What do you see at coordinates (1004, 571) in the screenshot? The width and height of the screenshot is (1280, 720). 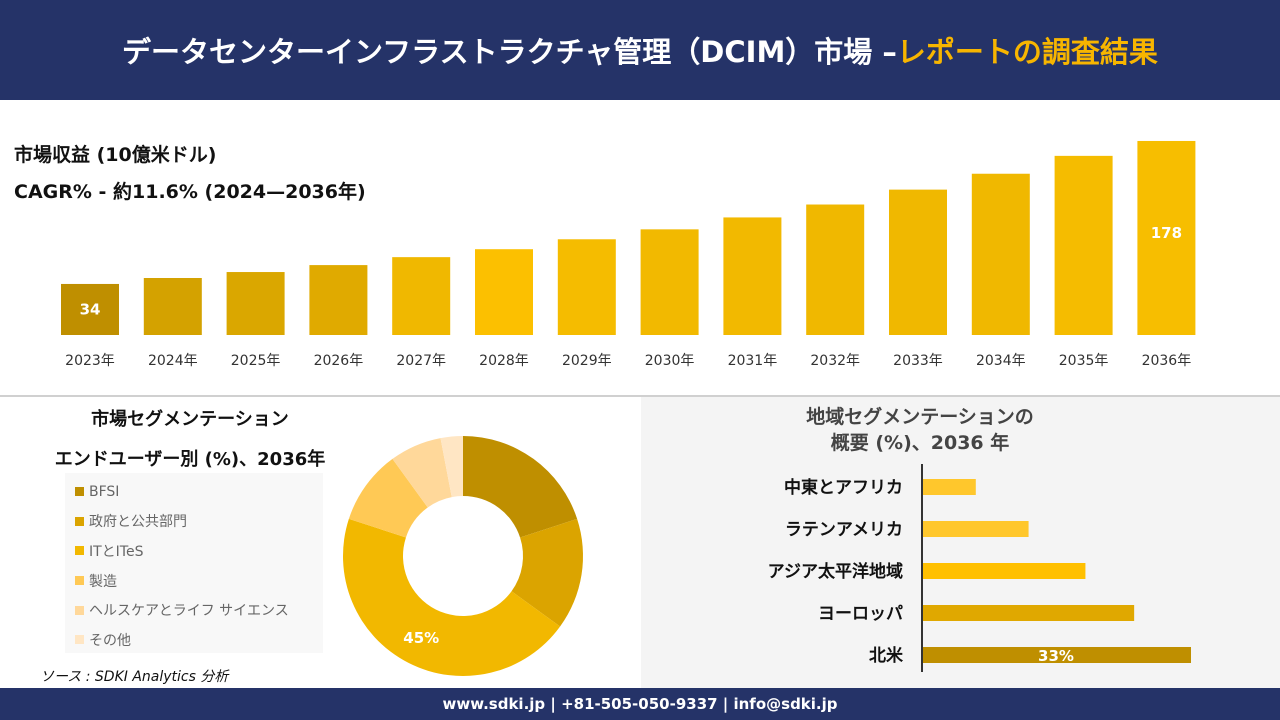 I see `bar-アジア太平洋地域` at bounding box center [1004, 571].